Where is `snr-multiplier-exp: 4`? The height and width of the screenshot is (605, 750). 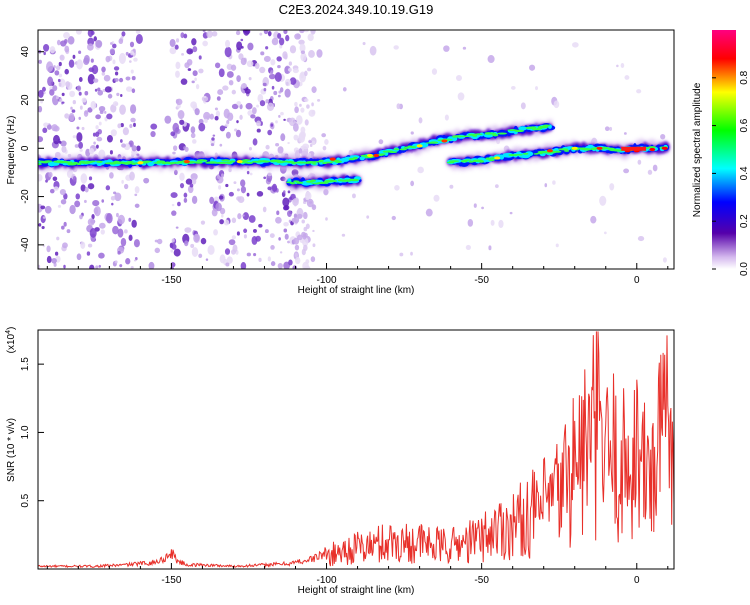 snr-multiplier-exp: 4 is located at coordinates (8, 332).